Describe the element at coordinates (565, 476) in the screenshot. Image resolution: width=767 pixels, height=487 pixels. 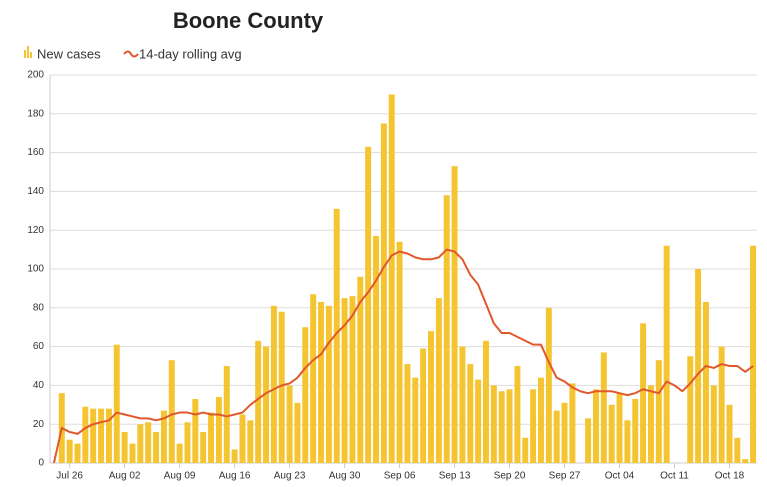
I see `x-tick-label: Sep 27` at that location.